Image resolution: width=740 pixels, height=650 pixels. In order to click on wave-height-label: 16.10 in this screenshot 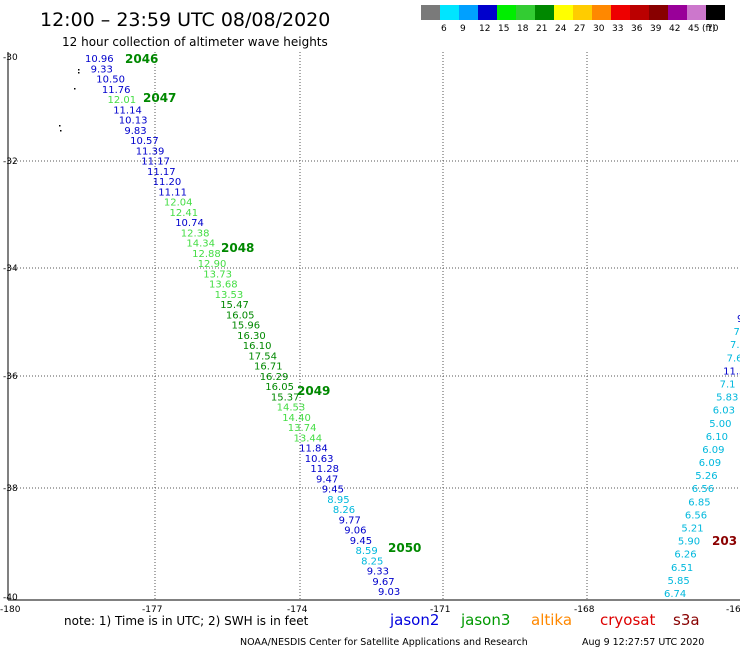, I will do `click(257, 346)`.